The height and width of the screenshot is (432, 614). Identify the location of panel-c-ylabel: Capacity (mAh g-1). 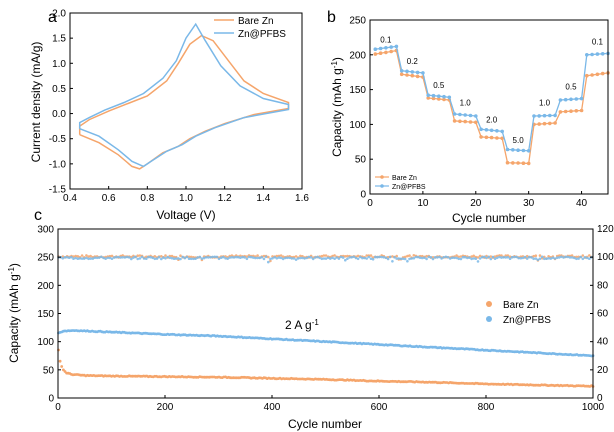
(14, 313).